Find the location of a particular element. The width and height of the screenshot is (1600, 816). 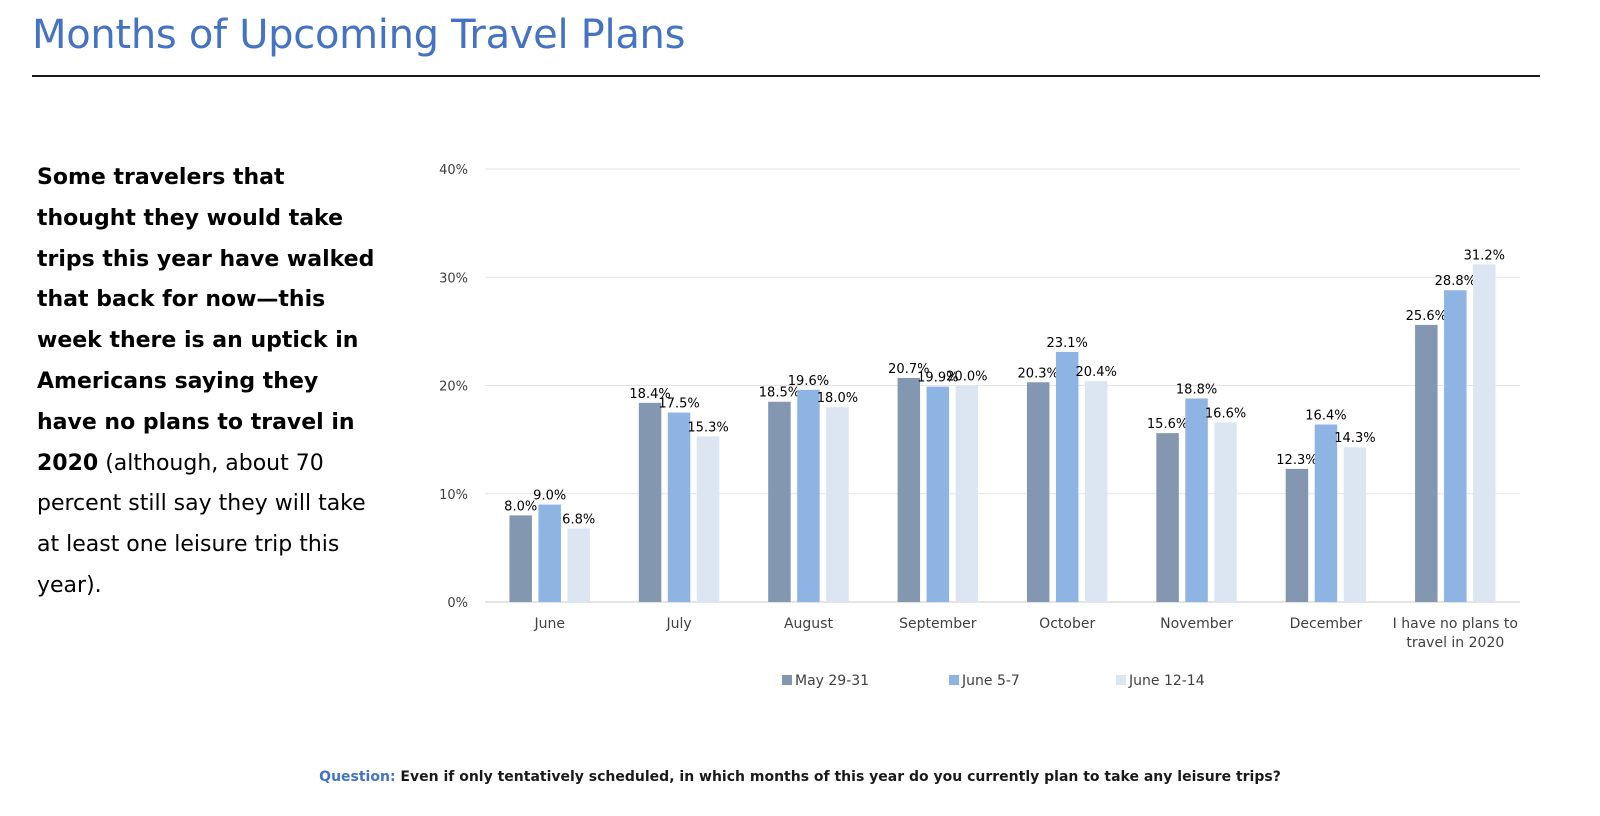

data-label: 28.8% is located at coordinates (1455, 281).